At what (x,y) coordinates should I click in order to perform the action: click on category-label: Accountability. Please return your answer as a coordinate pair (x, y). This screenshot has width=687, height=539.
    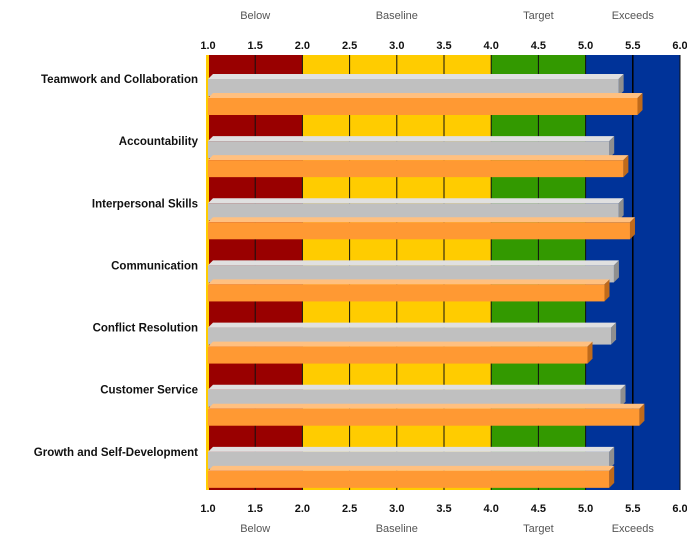
    Looking at the image, I should click on (159, 142).